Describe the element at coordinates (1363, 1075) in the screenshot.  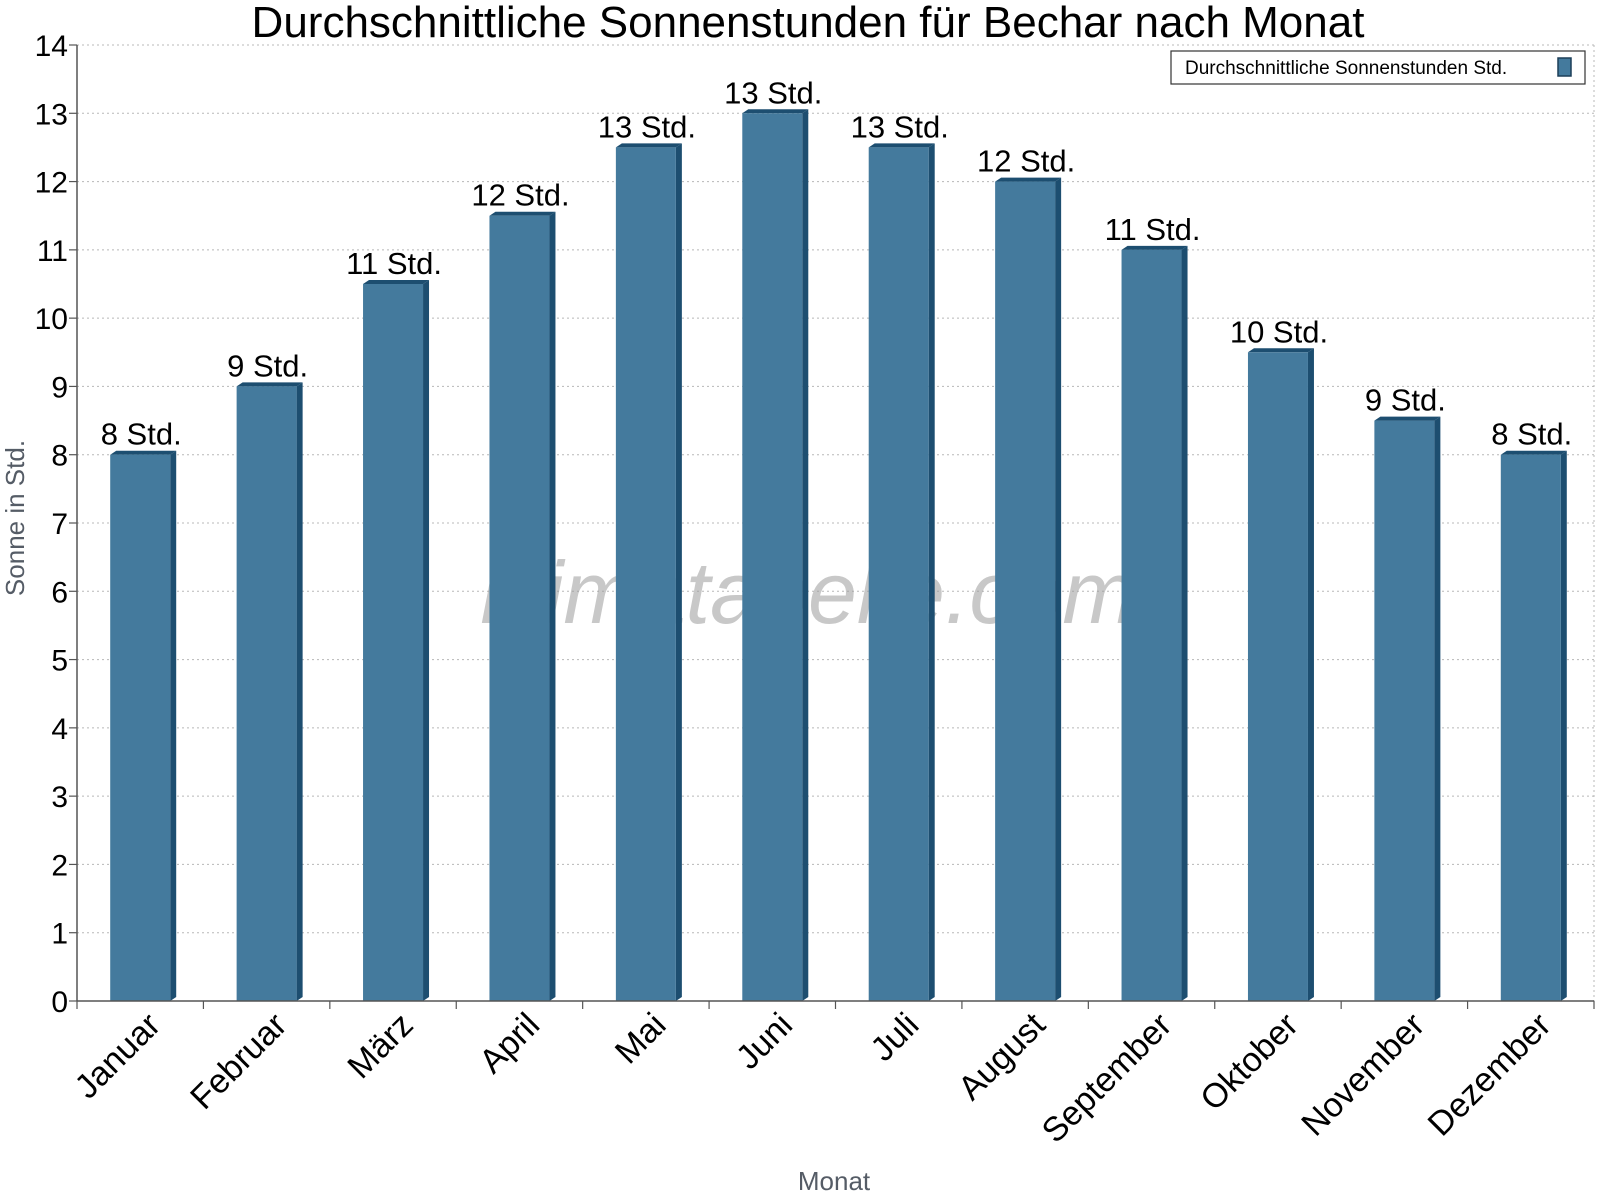
I see `x-tick-label: November` at that location.